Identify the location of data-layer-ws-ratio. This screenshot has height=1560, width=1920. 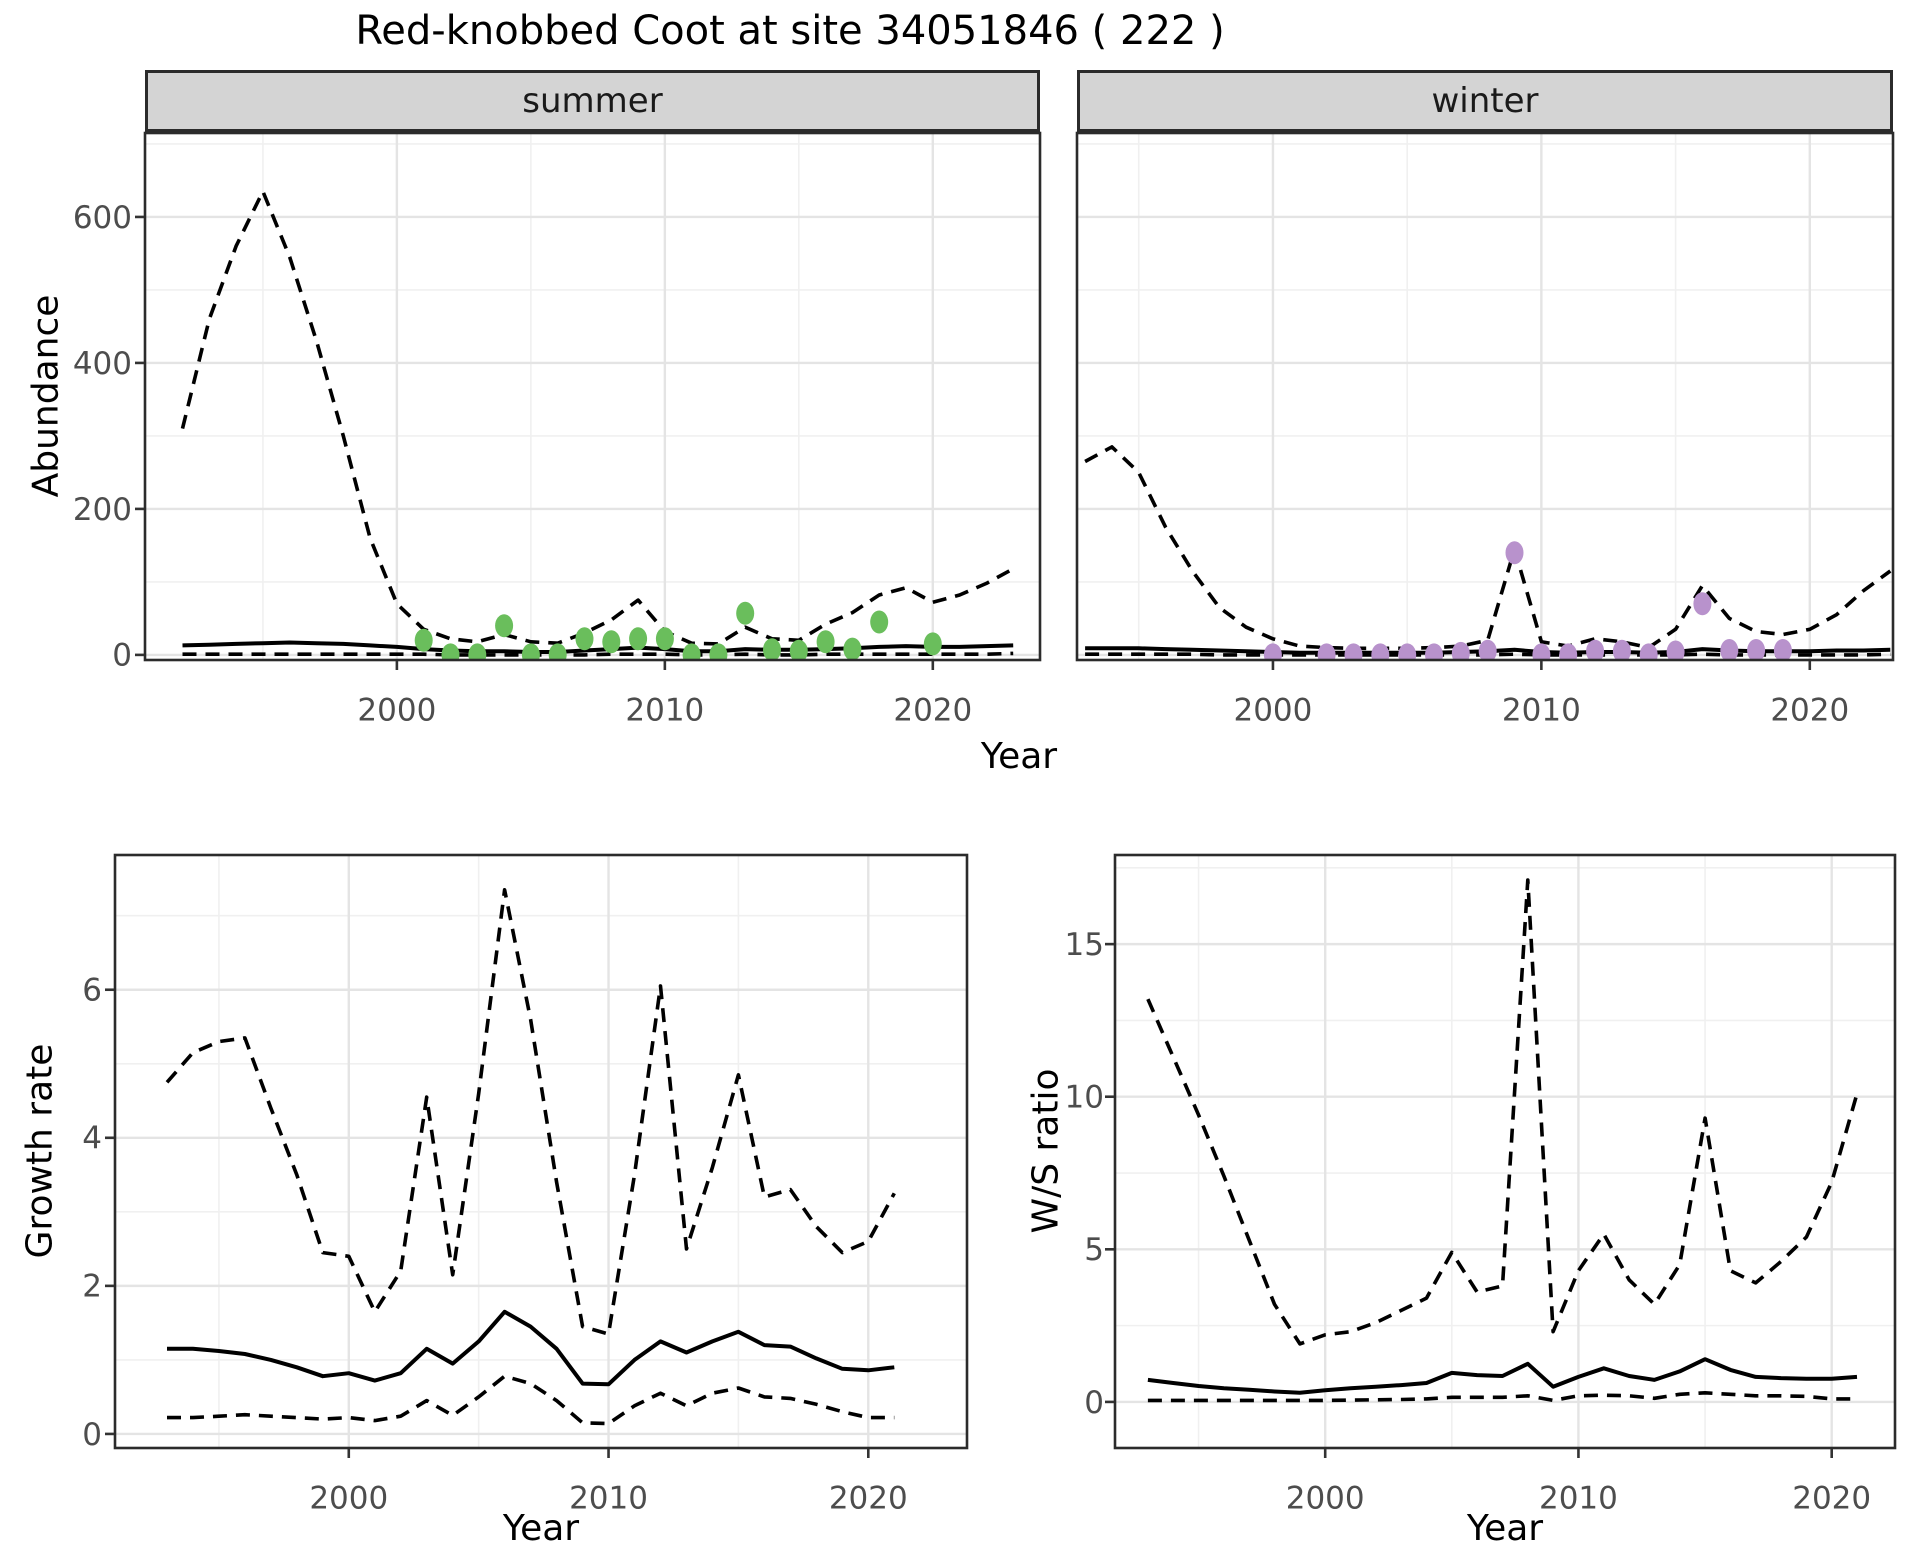
(1502, 1140).